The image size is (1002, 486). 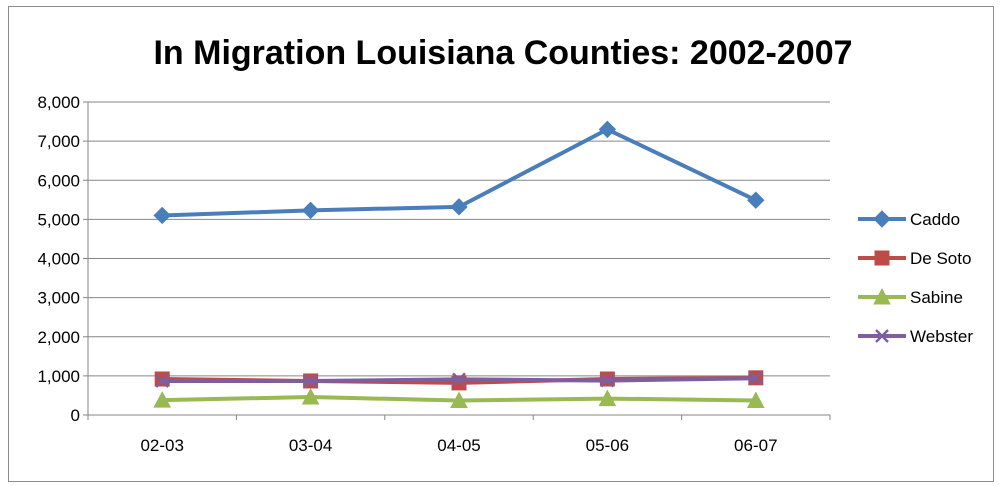 I want to click on x-tick-label: 02-03, so click(x=161, y=445).